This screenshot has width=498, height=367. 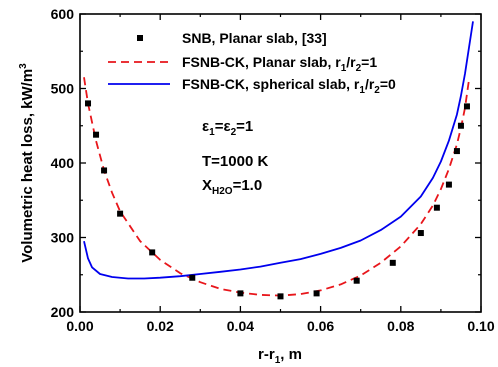 What do you see at coordinates (27, 166) in the screenshot?
I see `y-axis-title-main: Volumetric heat loss, kW/m` at bounding box center [27, 166].